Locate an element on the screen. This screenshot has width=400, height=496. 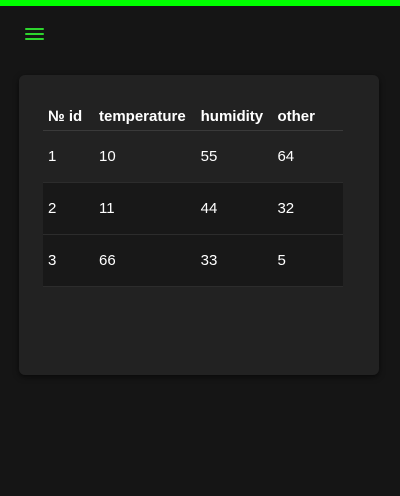
cell-humidity: 55 is located at coordinates (234, 156).